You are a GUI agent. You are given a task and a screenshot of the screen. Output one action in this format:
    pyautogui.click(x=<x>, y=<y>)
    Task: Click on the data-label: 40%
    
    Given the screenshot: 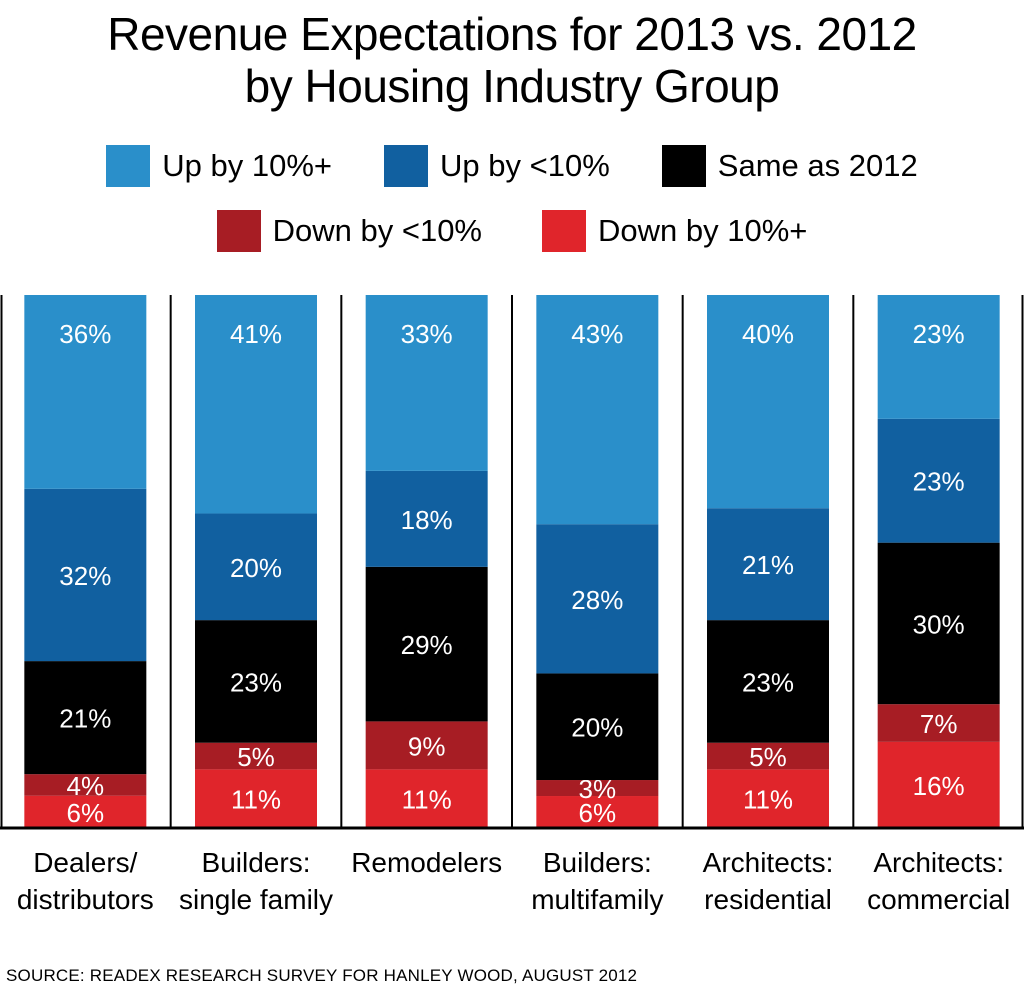 What is the action you would take?
    pyautogui.click(x=768, y=334)
    